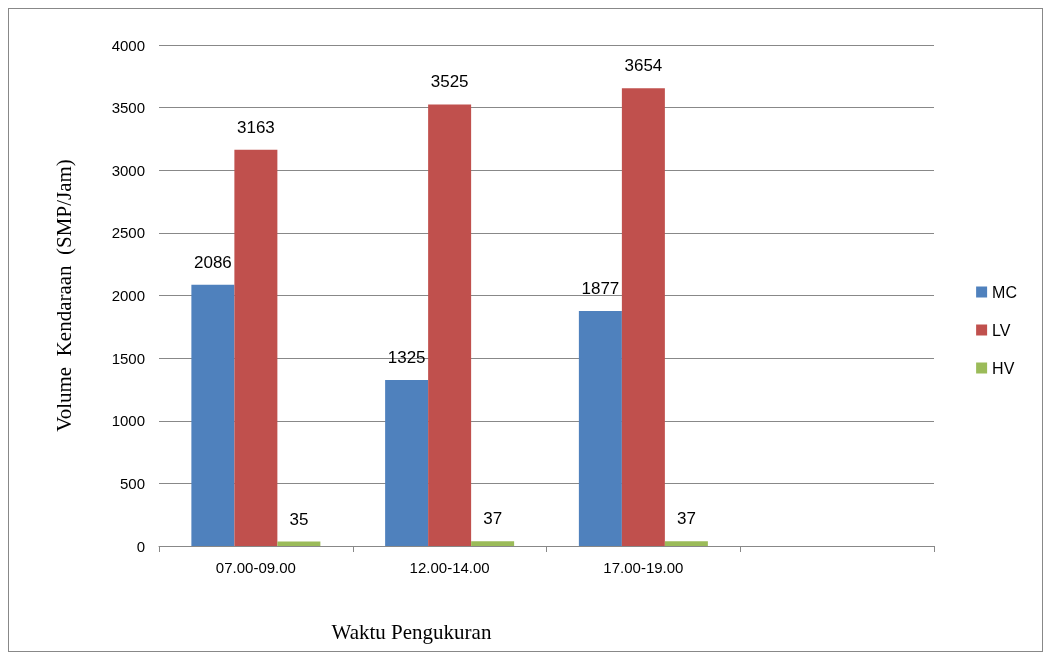 This screenshot has height=662, width=1053. What do you see at coordinates (128, 108) in the screenshot?
I see `y-tick-label: 3500` at bounding box center [128, 108].